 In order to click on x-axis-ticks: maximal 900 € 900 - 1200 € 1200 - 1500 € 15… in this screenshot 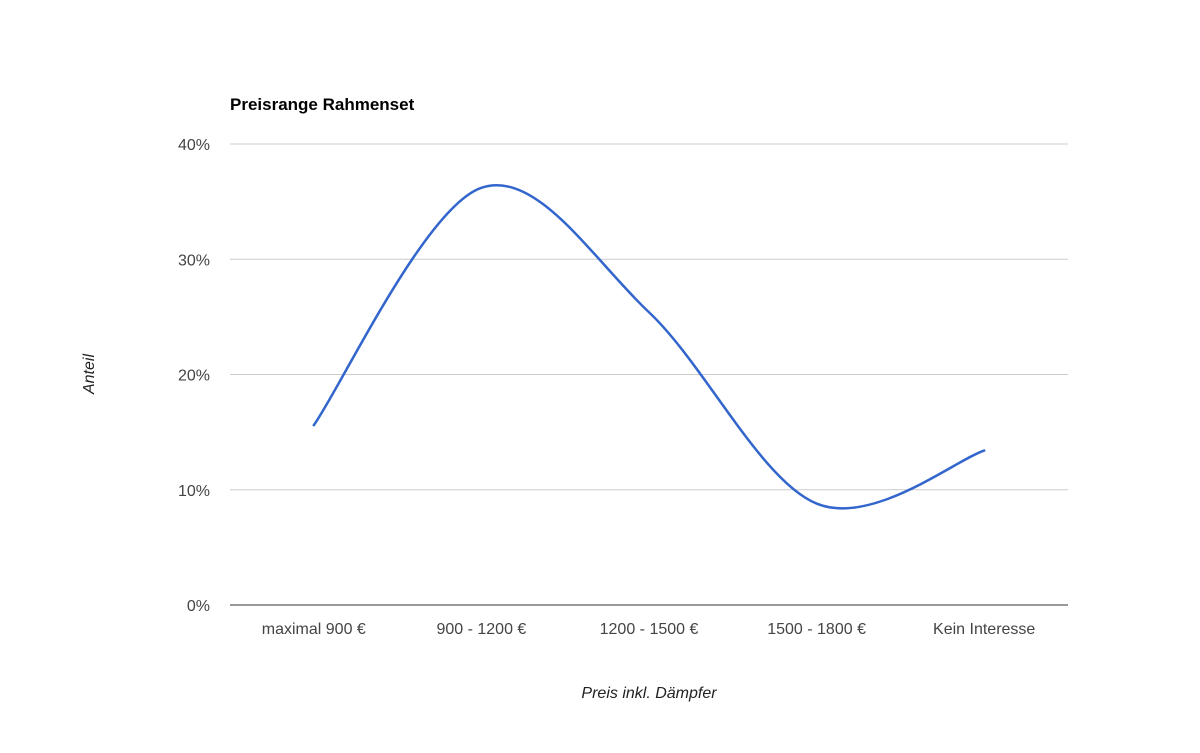, I will do `click(649, 629)`.